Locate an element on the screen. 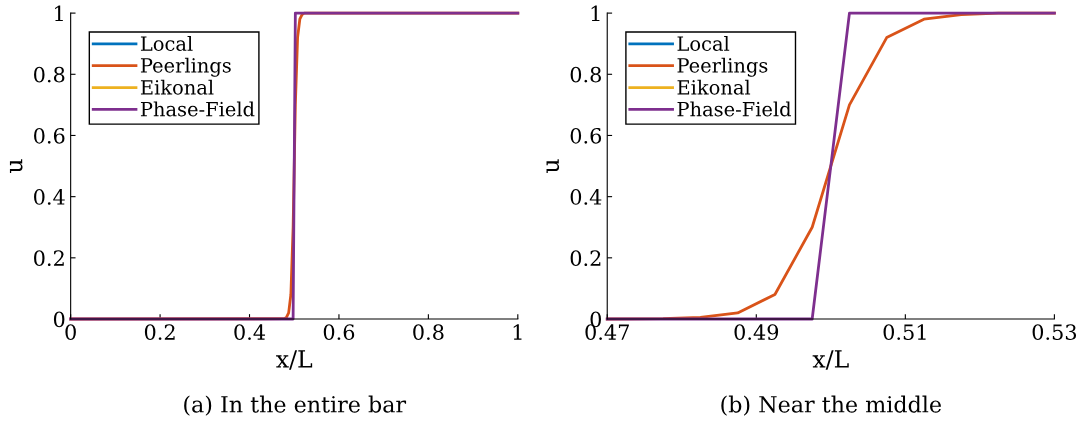 The width and height of the screenshot is (1087, 437). x-tick-label: 0.51 is located at coordinates (904, 332).